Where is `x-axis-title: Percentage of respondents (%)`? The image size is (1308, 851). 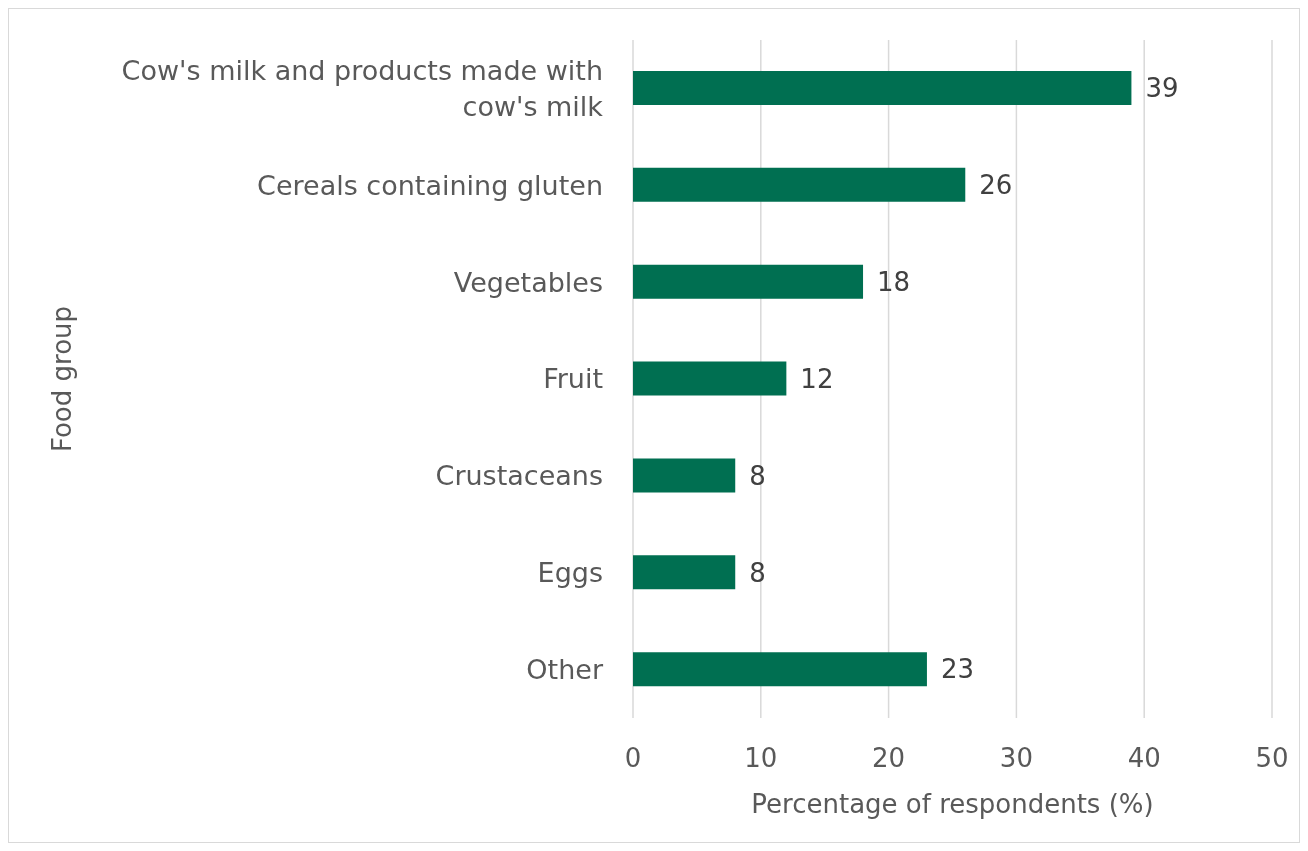 x-axis-title: Percentage of respondents (%) is located at coordinates (952, 803).